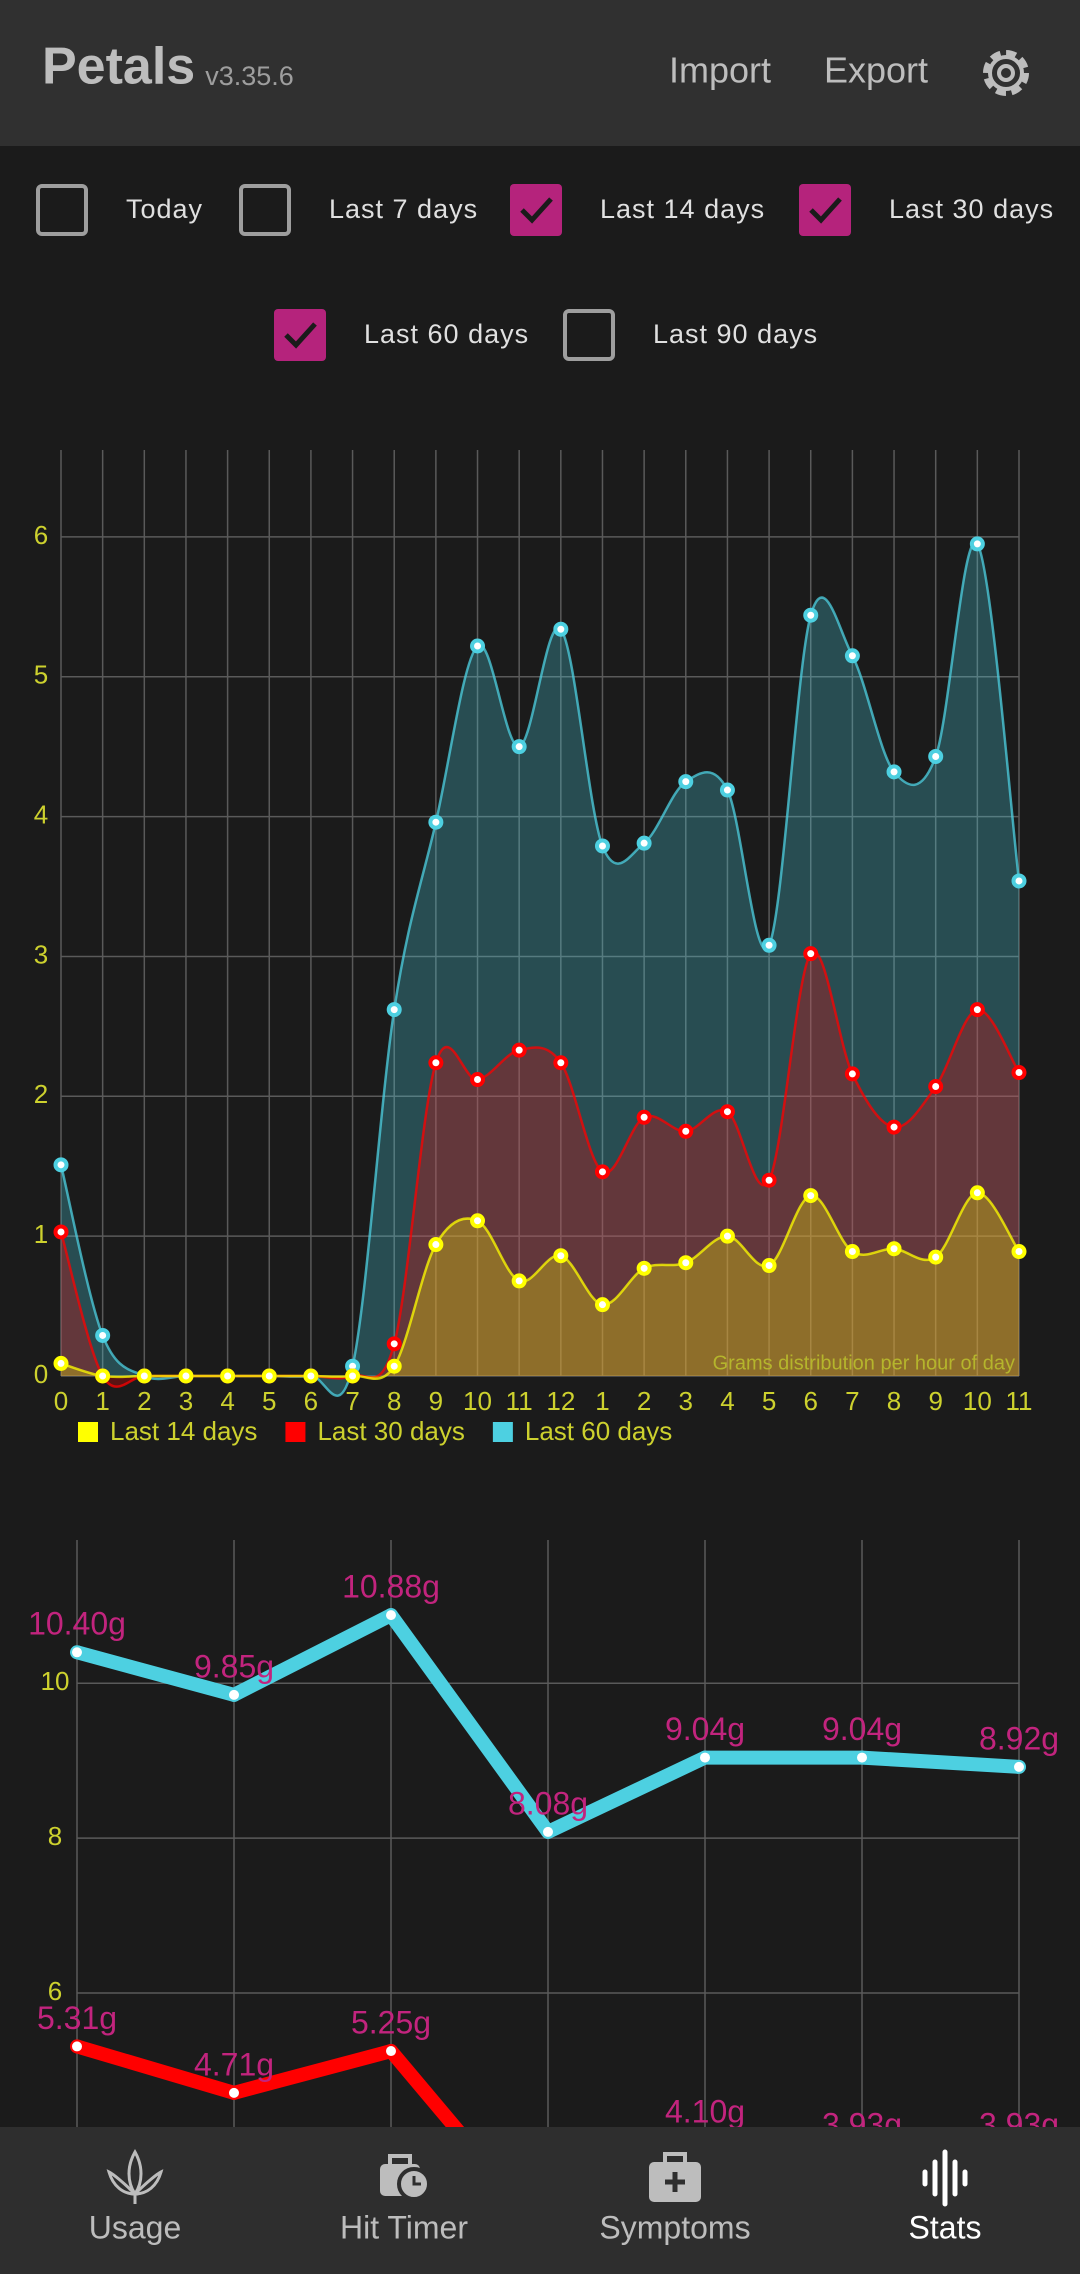  I want to click on y-tick-label: 2, so click(41, 1094).